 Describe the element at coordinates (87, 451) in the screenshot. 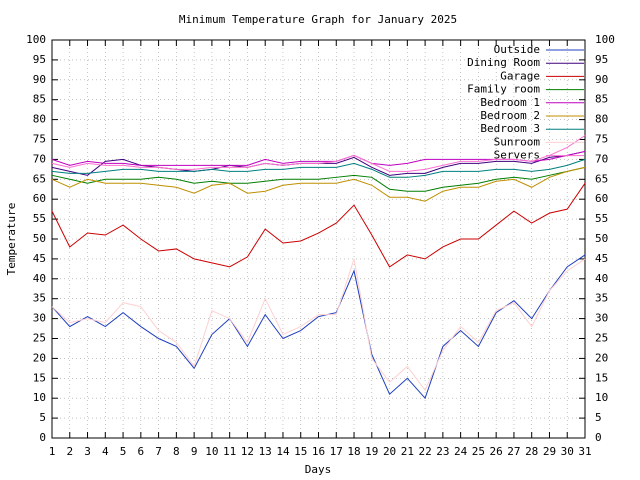

I see `x-tick-label: 3` at that location.